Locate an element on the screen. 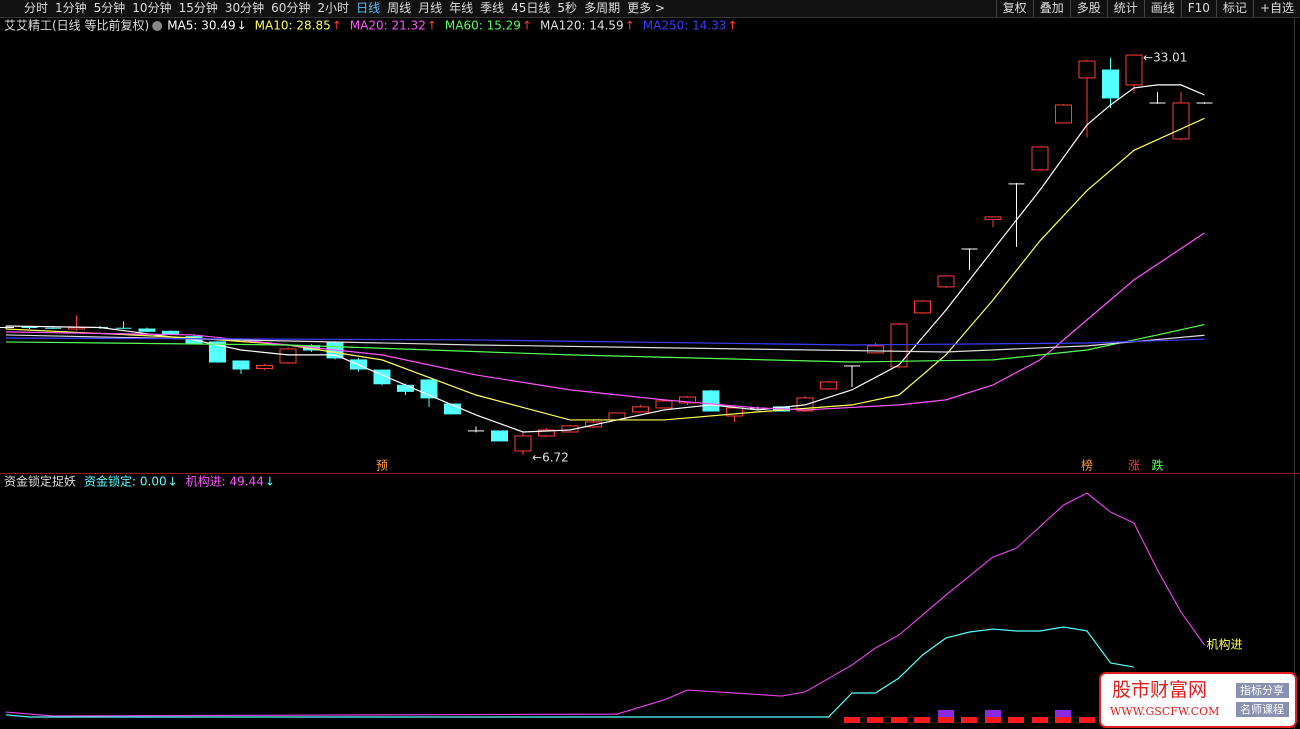  marker: 涨 is located at coordinates (1134, 465).